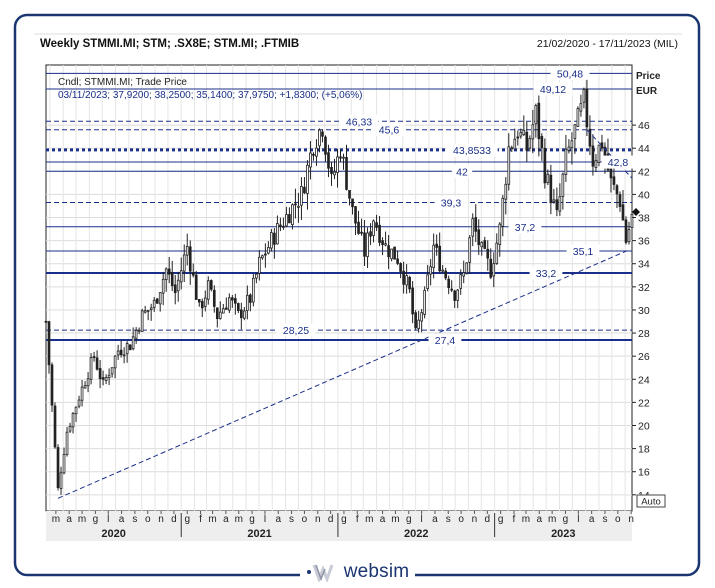 The image size is (715, 588). Describe the element at coordinates (472, 151) in the screenshot. I see `level-label: 43,8533` at that location.